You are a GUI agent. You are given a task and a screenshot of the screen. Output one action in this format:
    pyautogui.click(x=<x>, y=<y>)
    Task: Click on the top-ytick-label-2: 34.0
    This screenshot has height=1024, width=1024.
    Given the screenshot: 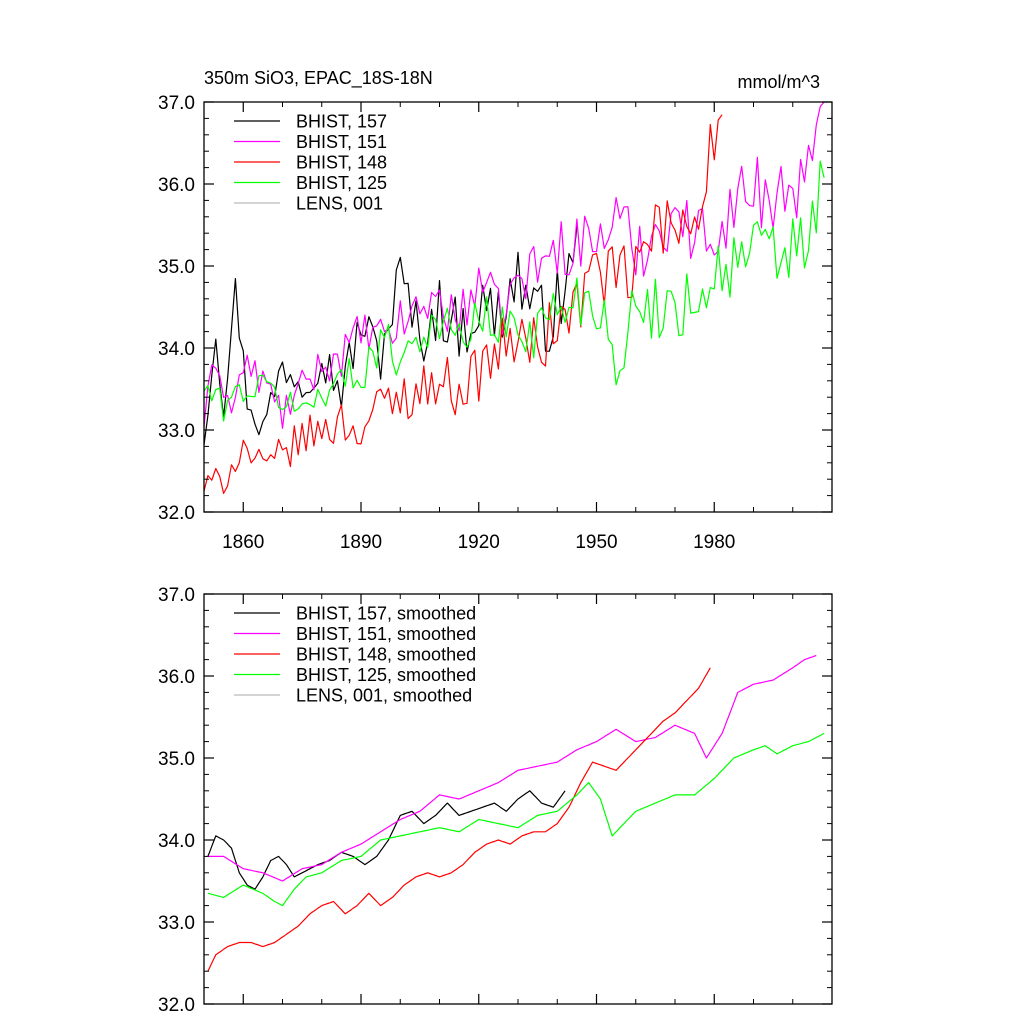 What is the action you would take?
    pyautogui.click(x=176, y=349)
    